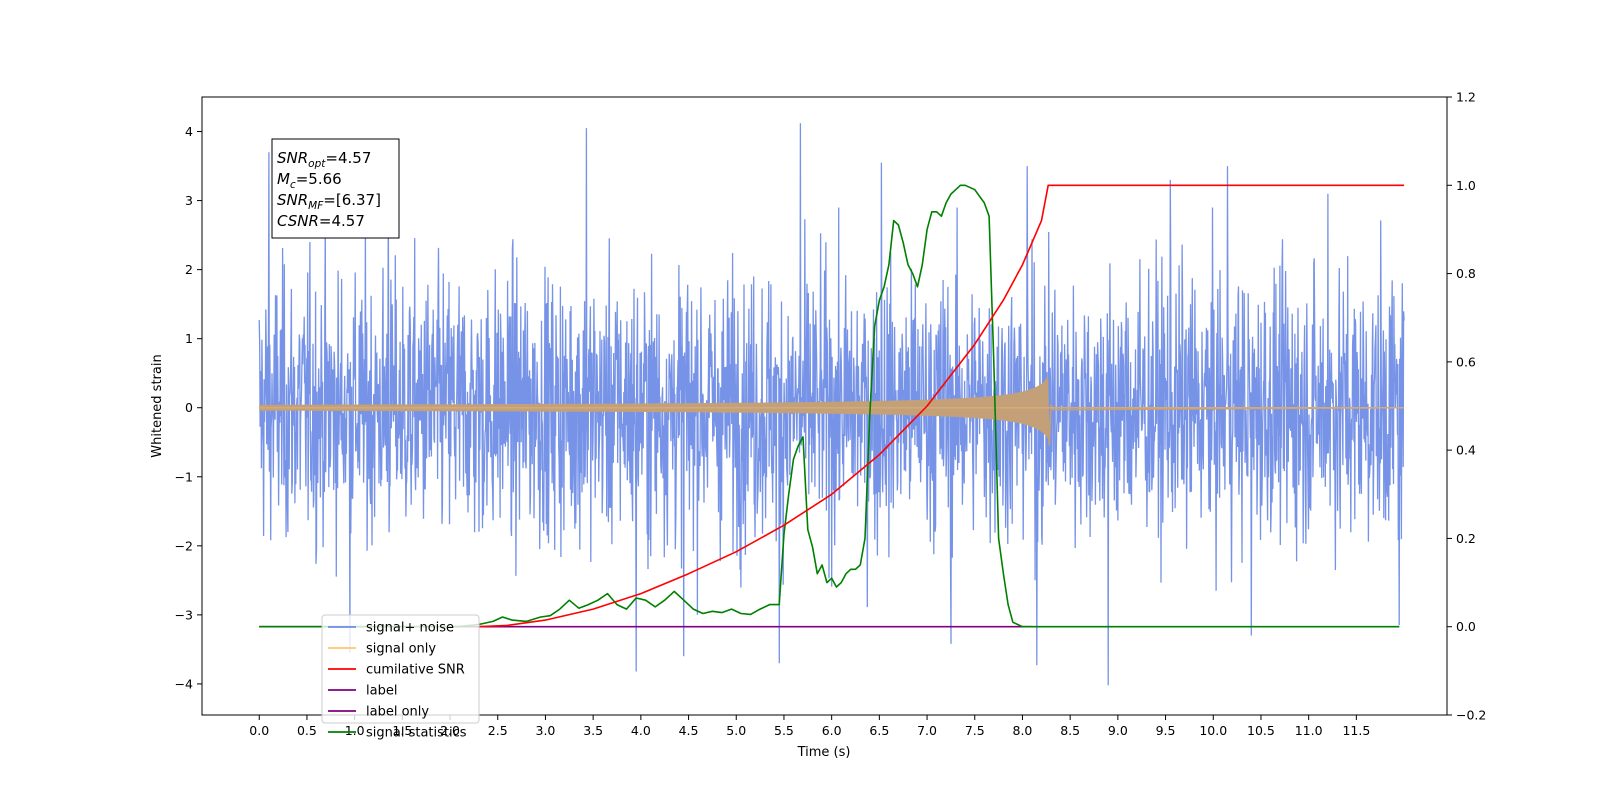 The width and height of the screenshot is (1600, 800). Describe the element at coordinates (1466, 97) in the screenshot. I see `y-right-tick-label: 1.2` at that location.